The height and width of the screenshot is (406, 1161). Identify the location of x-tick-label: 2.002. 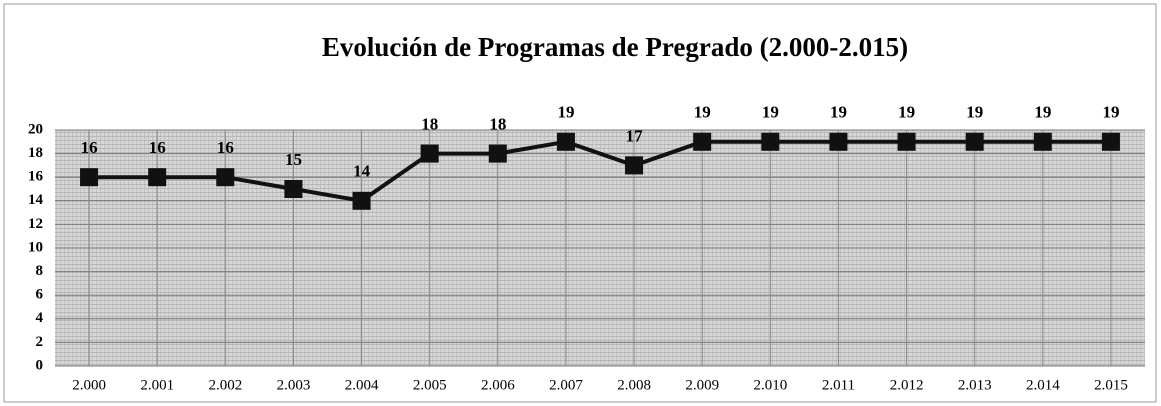
(225, 385).